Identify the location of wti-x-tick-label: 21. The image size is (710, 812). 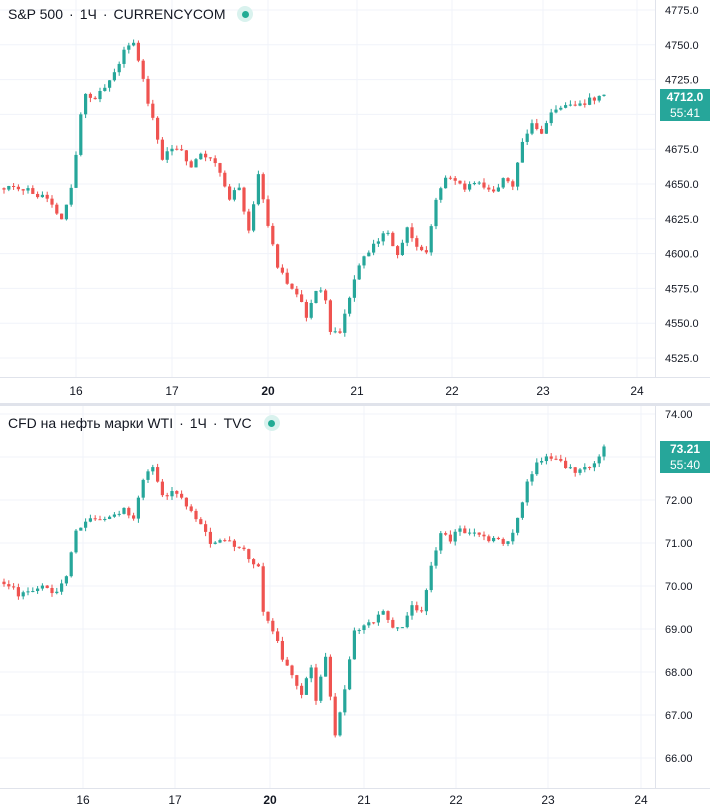
(364, 800).